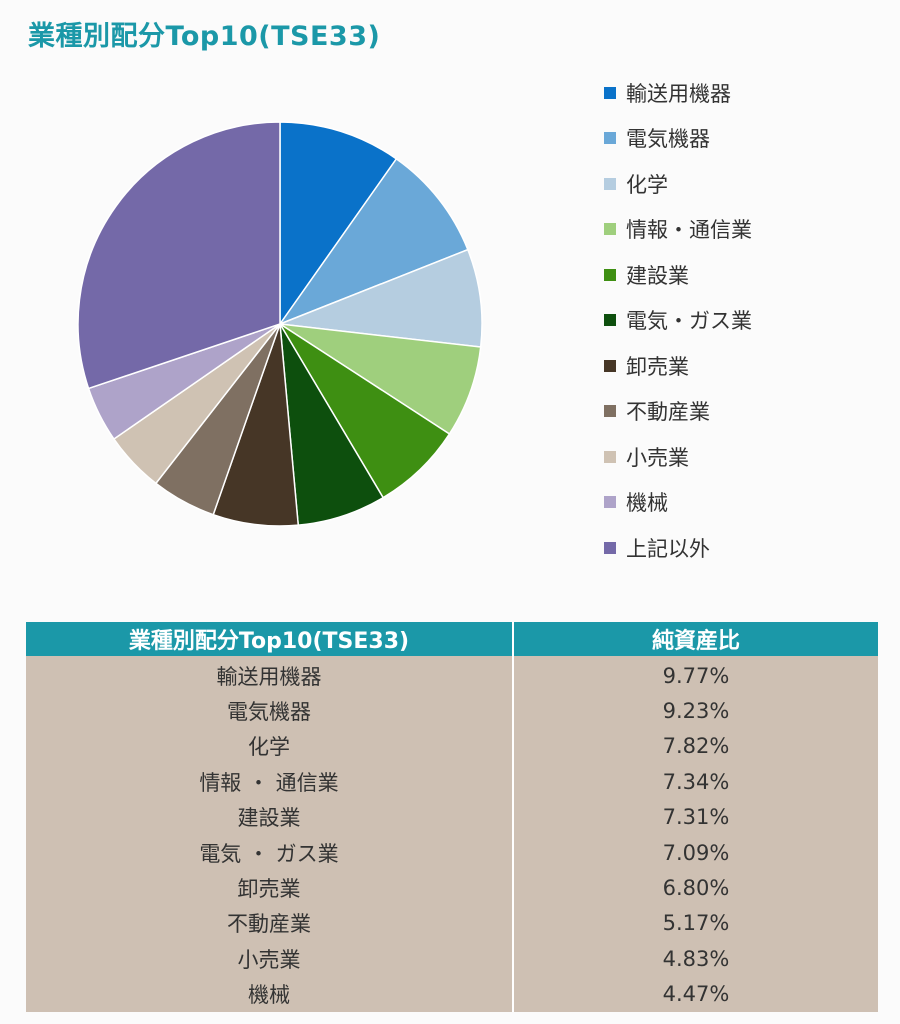 This screenshot has width=900, height=1024. I want to click on legend-item: 電気・ガス業, so click(678, 321).